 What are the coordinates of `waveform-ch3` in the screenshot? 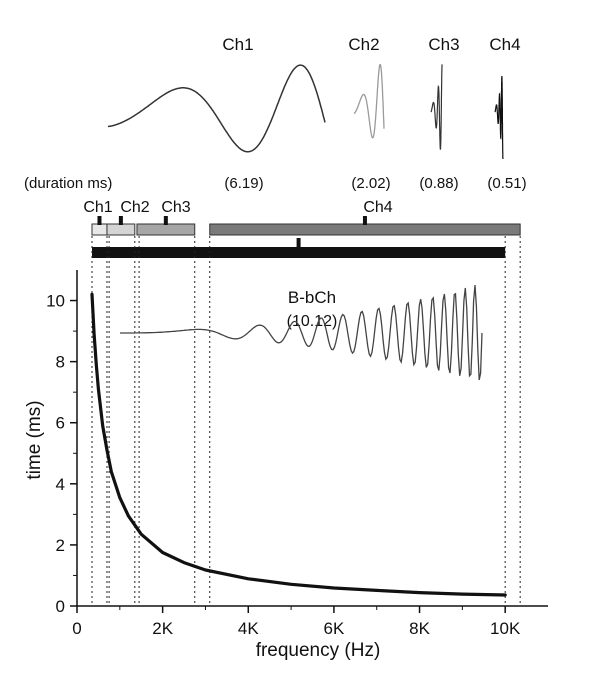 It's located at (436, 107).